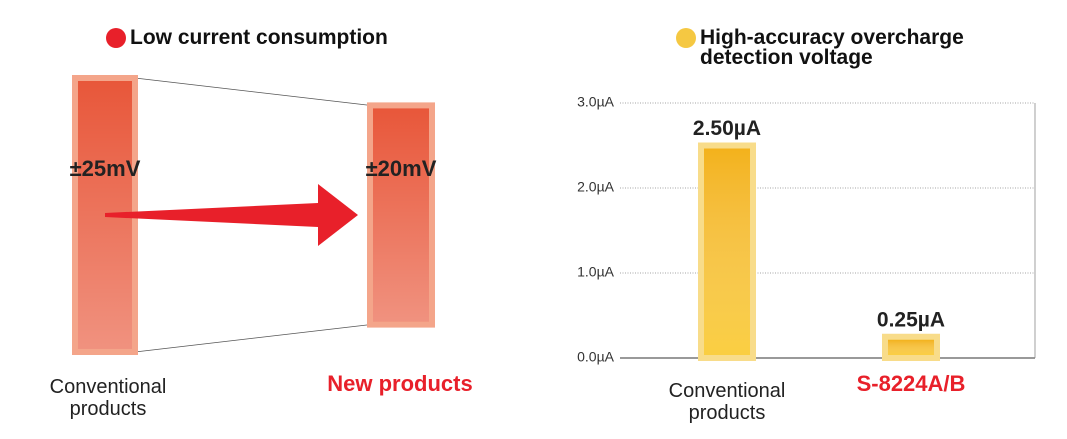 The height and width of the screenshot is (439, 1067). Describe the element at coordinates (401, 168) in the screenshot. I see `value-label: ±20mV` at that location.